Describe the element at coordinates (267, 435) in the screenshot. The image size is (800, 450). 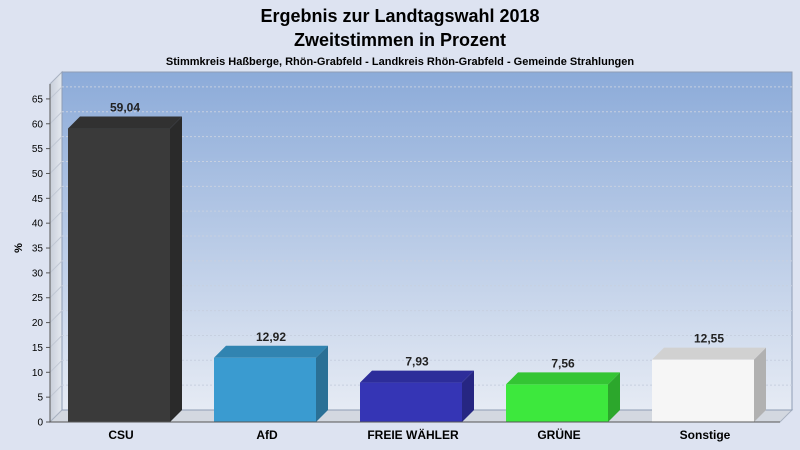
I see `x-tick-label: AfD` at that location.